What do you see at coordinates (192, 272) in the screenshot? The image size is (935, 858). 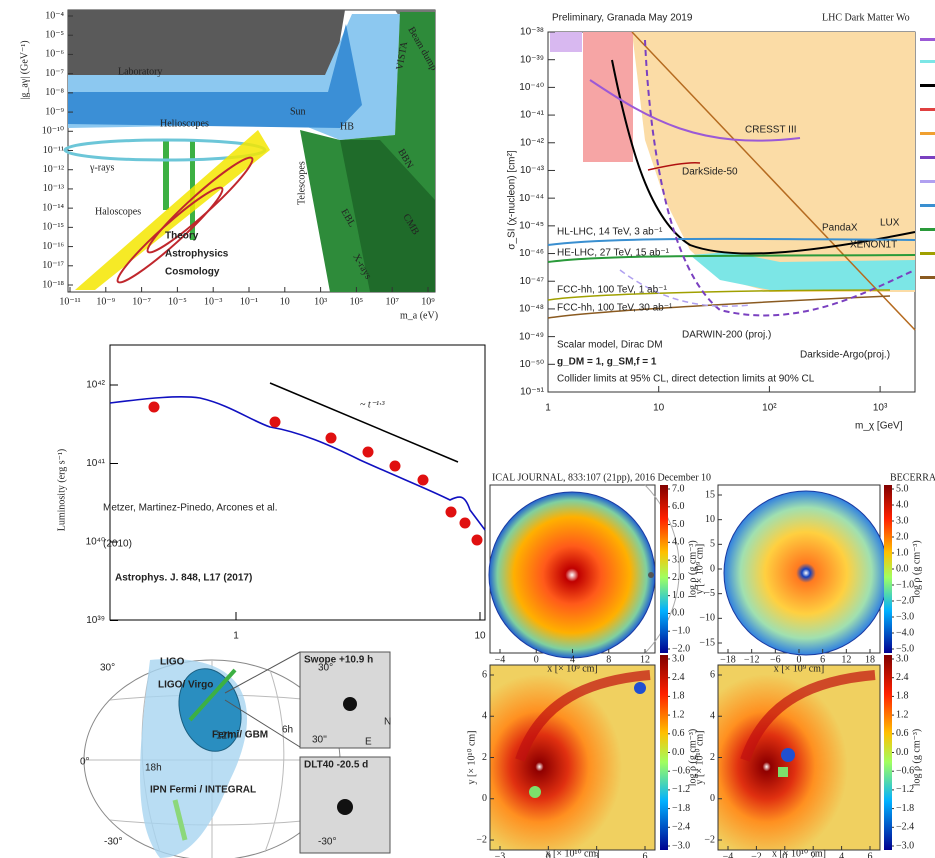 I see `legend-cosmology: Cosmology` at bounding box center [192, 272].